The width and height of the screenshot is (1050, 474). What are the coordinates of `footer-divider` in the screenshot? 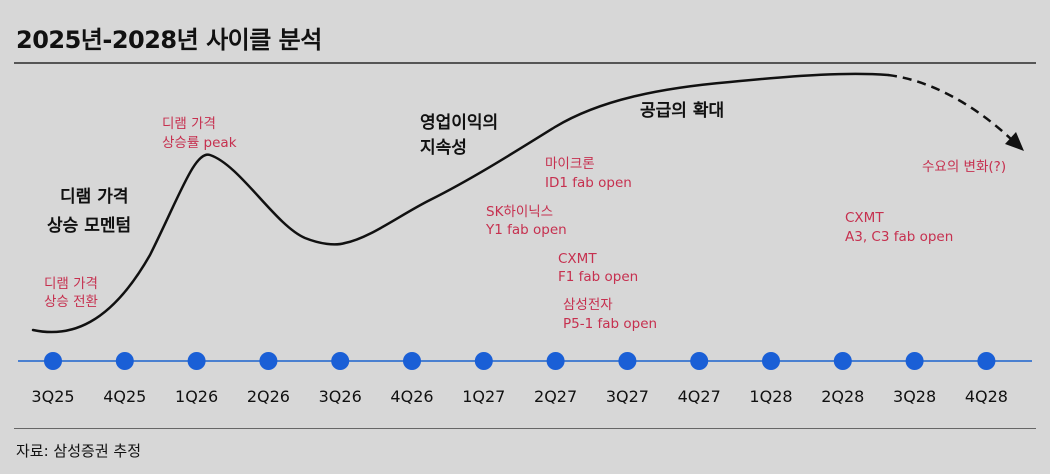 It's located at (525, 428).